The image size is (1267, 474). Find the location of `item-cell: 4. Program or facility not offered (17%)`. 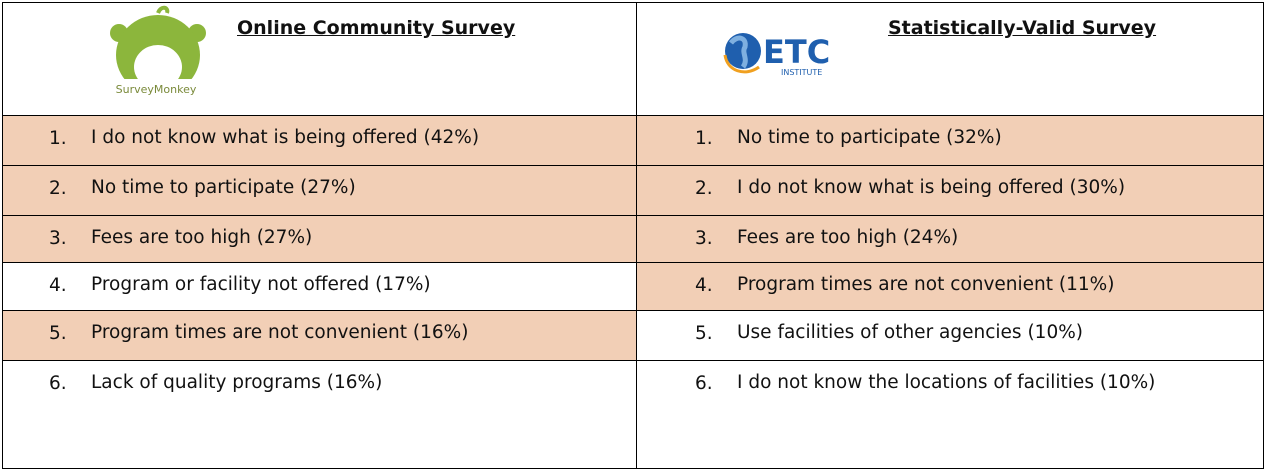

item-cell: 4. Program or facility not offered (17%) is located at coordinates (319, 286).